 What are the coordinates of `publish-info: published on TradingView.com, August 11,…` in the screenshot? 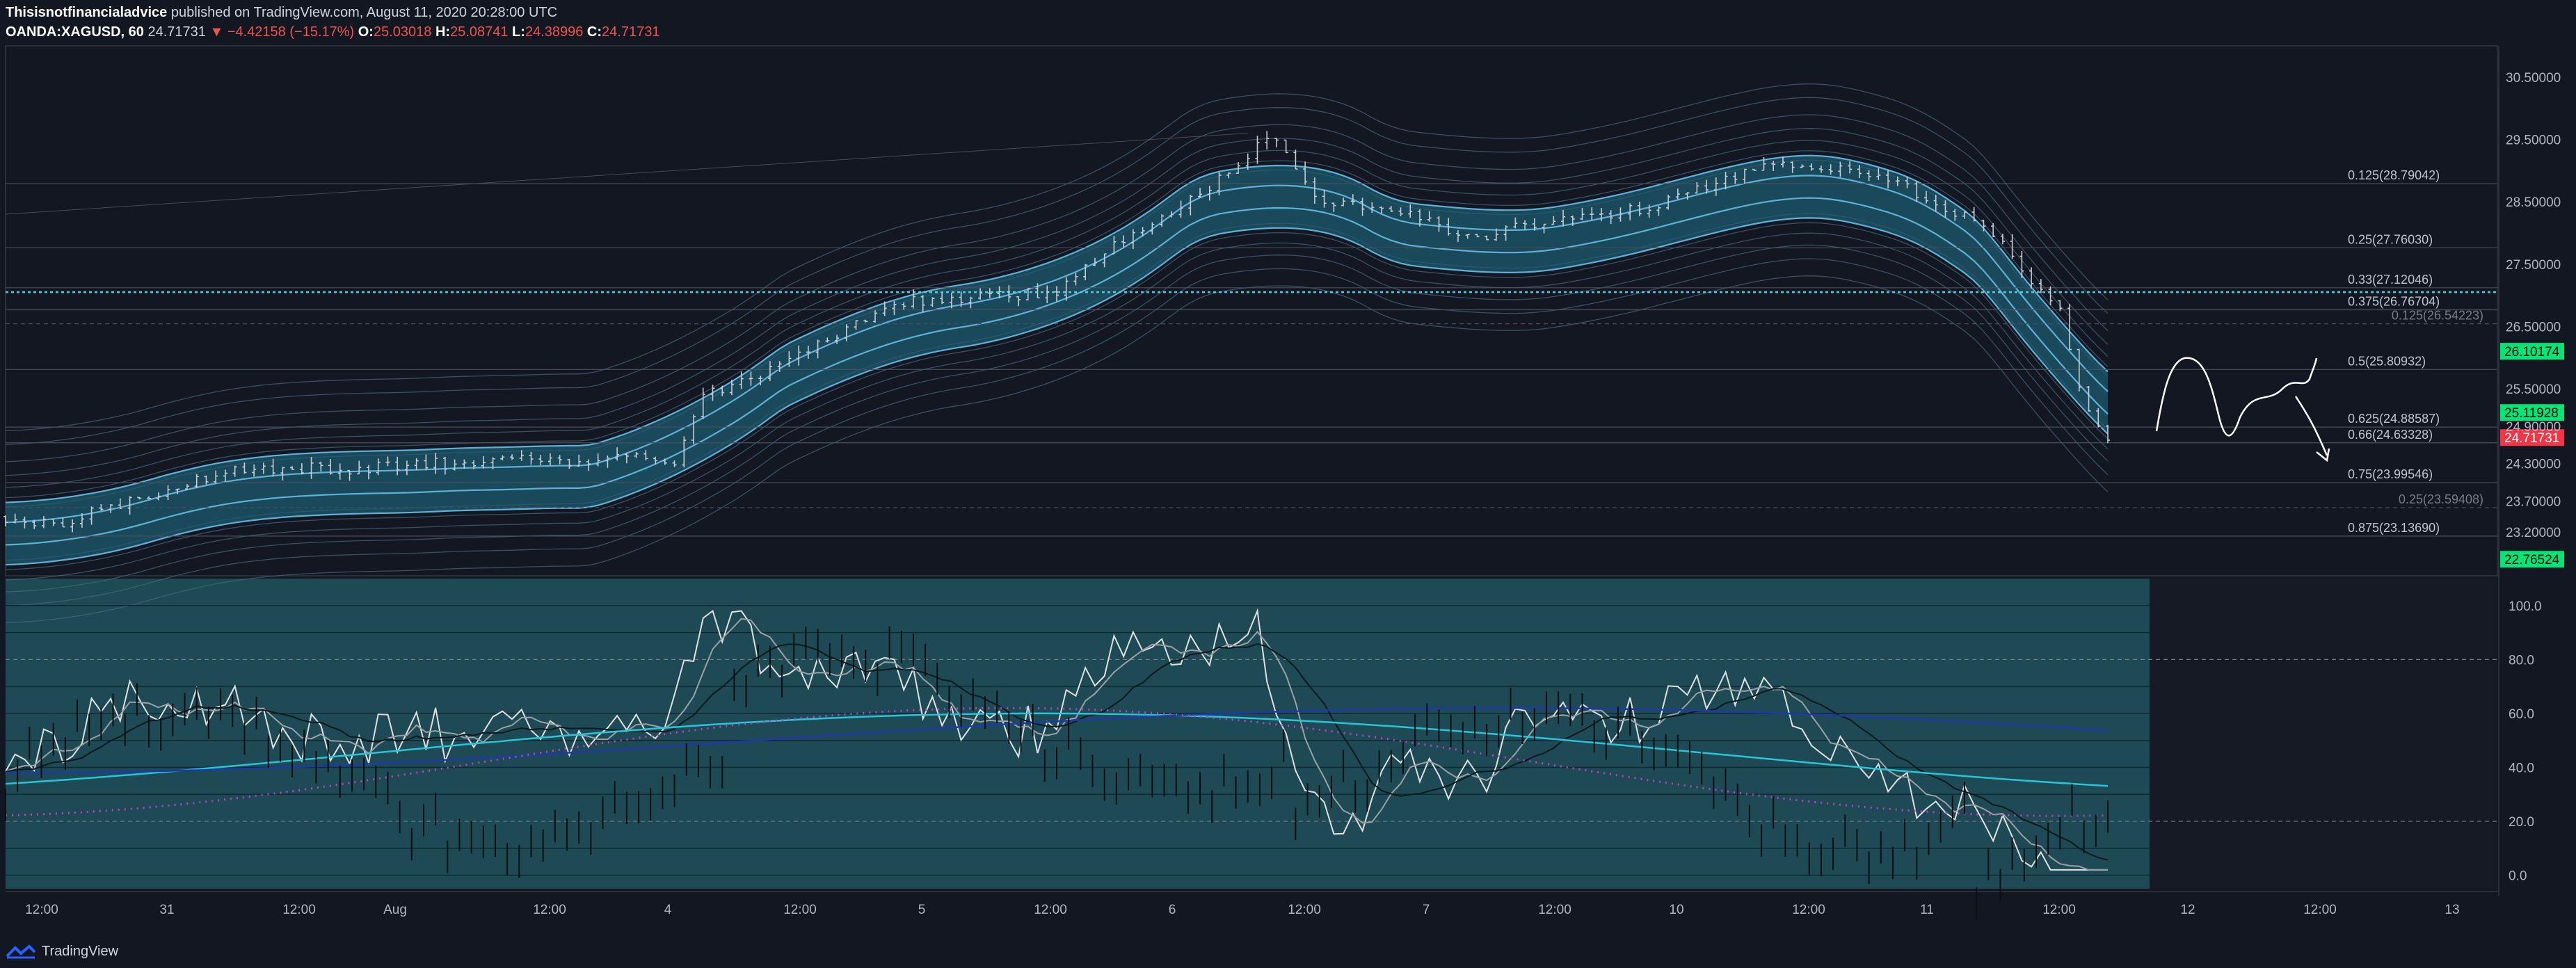 It's located at (364, 13).